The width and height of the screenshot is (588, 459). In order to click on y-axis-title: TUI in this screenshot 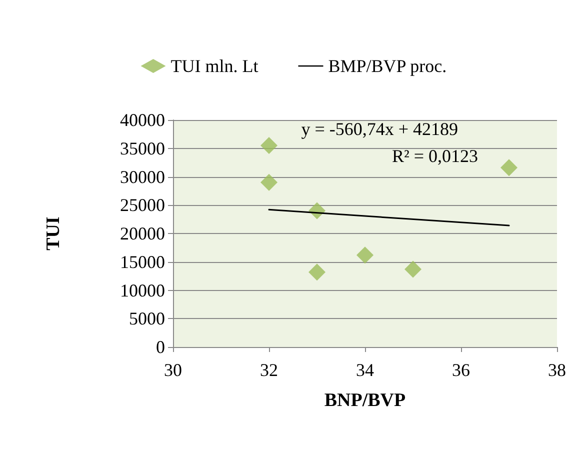, I will do `click(53, 233)`.